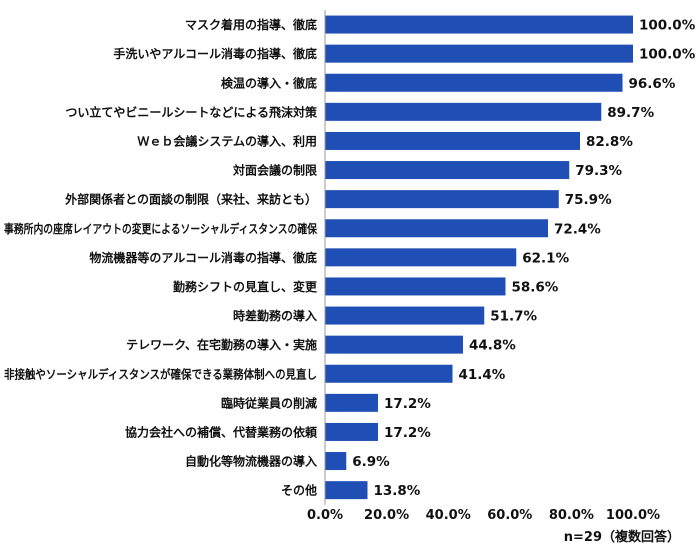  What do you see at coordinates (630, 113) in the screenshot?
I see `data-label: 89.7%` at bounding box center [630, 113].